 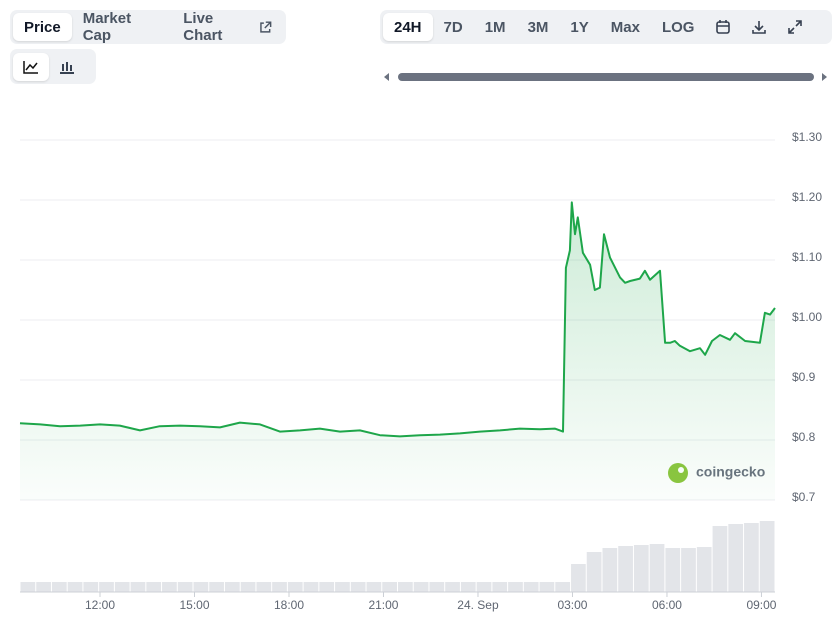 I want to click on chart-type-group, so click(x=53, y=66).